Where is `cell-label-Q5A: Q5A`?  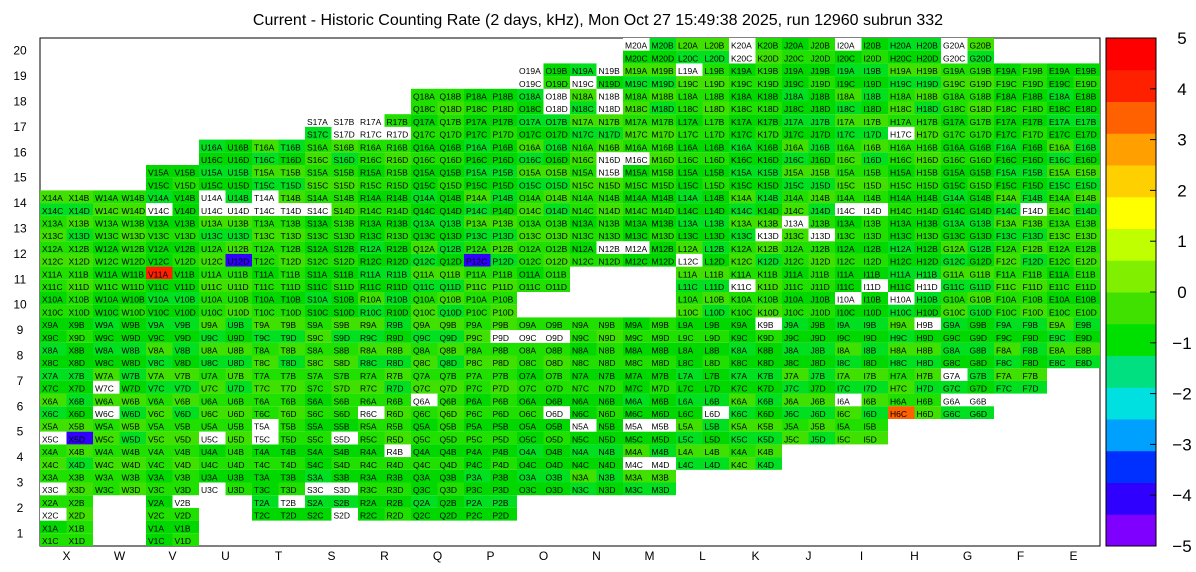
cell-label-Q5A: Q5A is located at coordinates (421, 427).